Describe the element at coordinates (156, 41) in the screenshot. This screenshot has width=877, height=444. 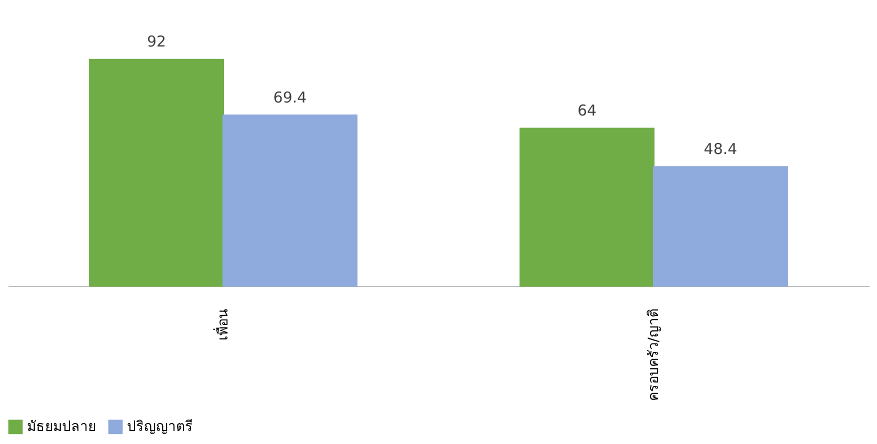
I see `data-label: 92` at that location.